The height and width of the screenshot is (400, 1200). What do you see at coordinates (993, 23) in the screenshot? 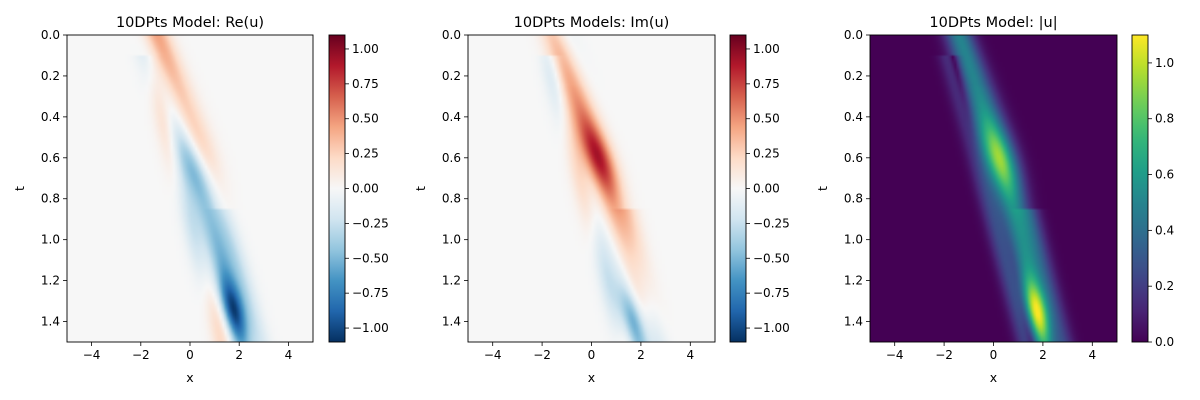
I see `chart-title: 10DPts Model: |u|` at bounding box center [993, 23].